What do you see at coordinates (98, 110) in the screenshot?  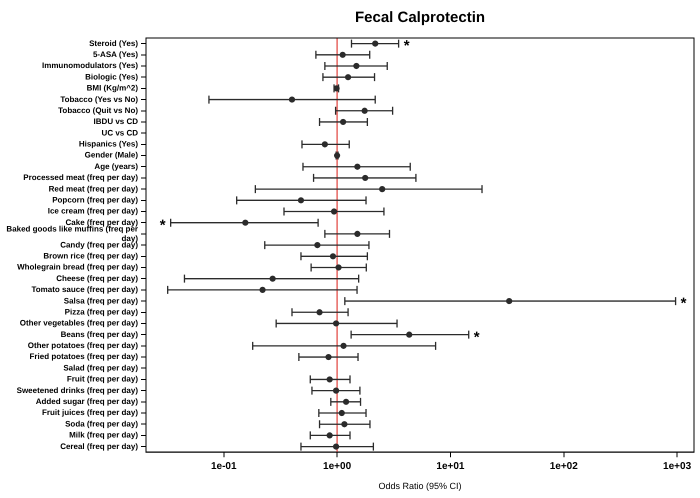 I see `y-tick-label: Tobacco (Quit vs No)` at bounding box center [98, 110].